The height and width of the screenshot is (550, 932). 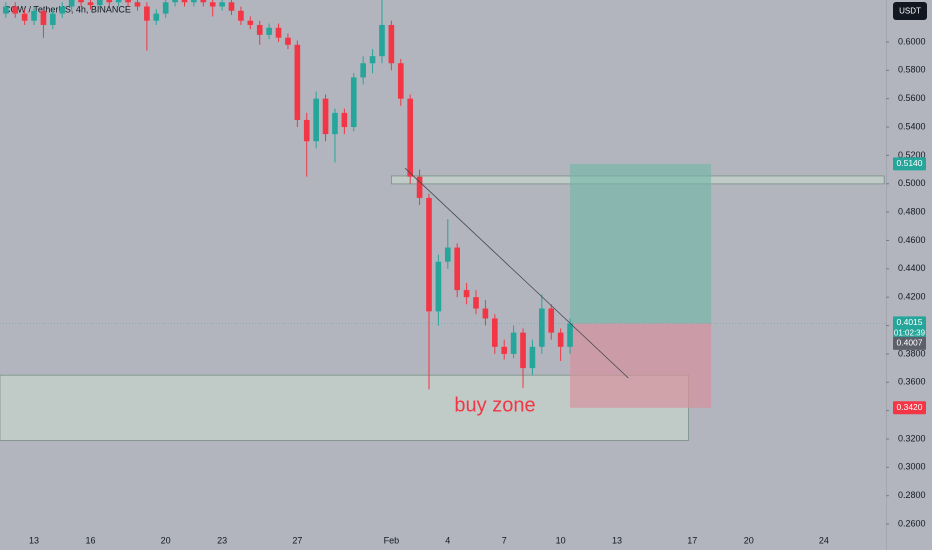 I want to click on price-tag-label: 0.4007, so click(x=910, y=343).